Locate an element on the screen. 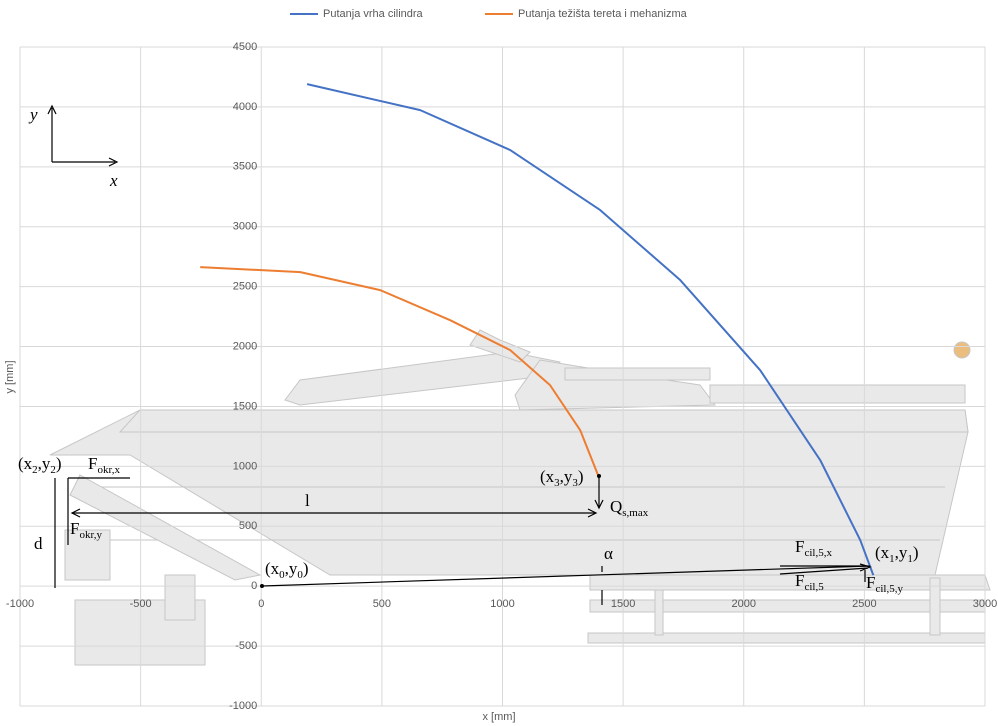 The height and width of the screenshot is (726, 998). annotation: (x3,y3) is located at coordinates (562, 478).